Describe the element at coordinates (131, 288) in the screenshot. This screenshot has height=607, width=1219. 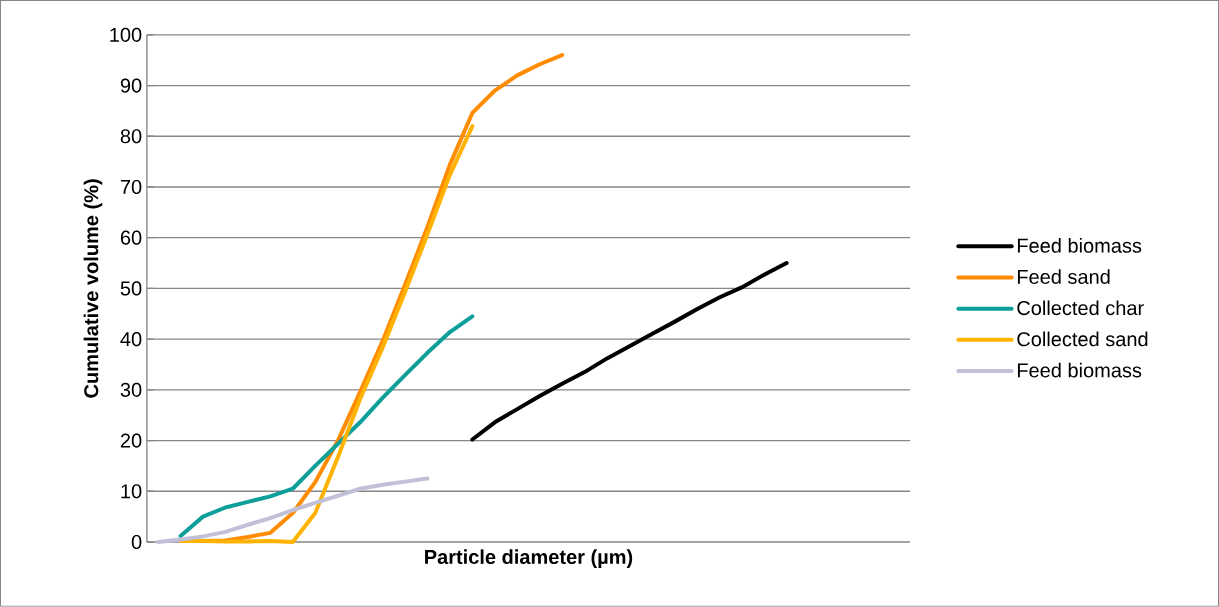
I see `y-tick-label: 50` at that location.